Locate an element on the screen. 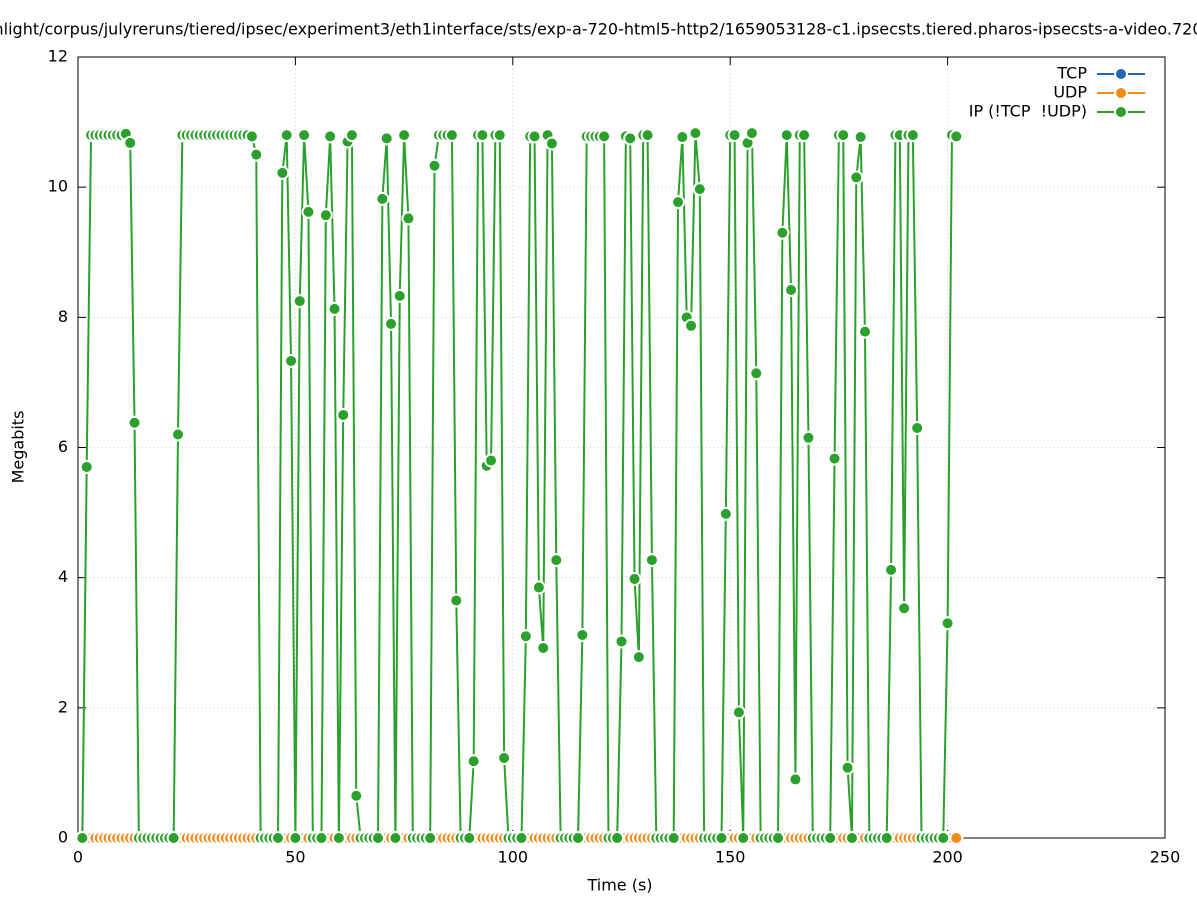 The height and width of the screenshot is (900, 1197). y-tick-label: 10 is located at coordinates (58, 186).